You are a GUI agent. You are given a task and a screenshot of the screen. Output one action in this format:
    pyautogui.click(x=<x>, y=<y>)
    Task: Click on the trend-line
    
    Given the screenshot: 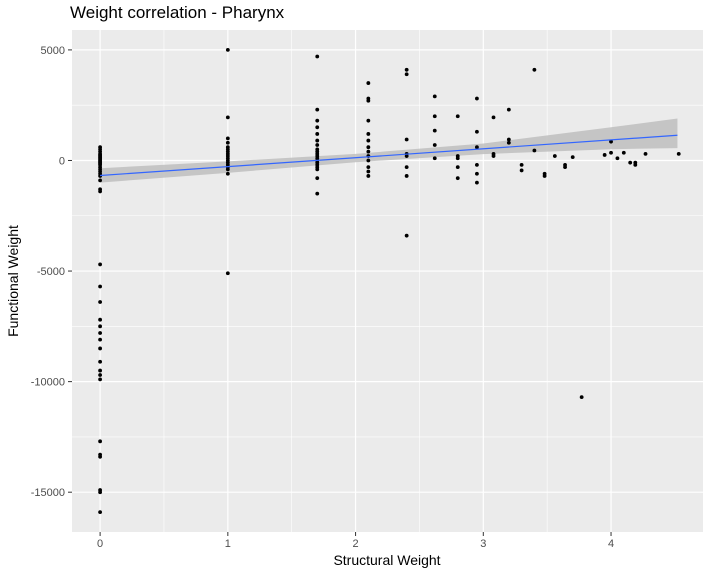 What is the action you would take?
    pyautogui.click(x=389, y=155)
    